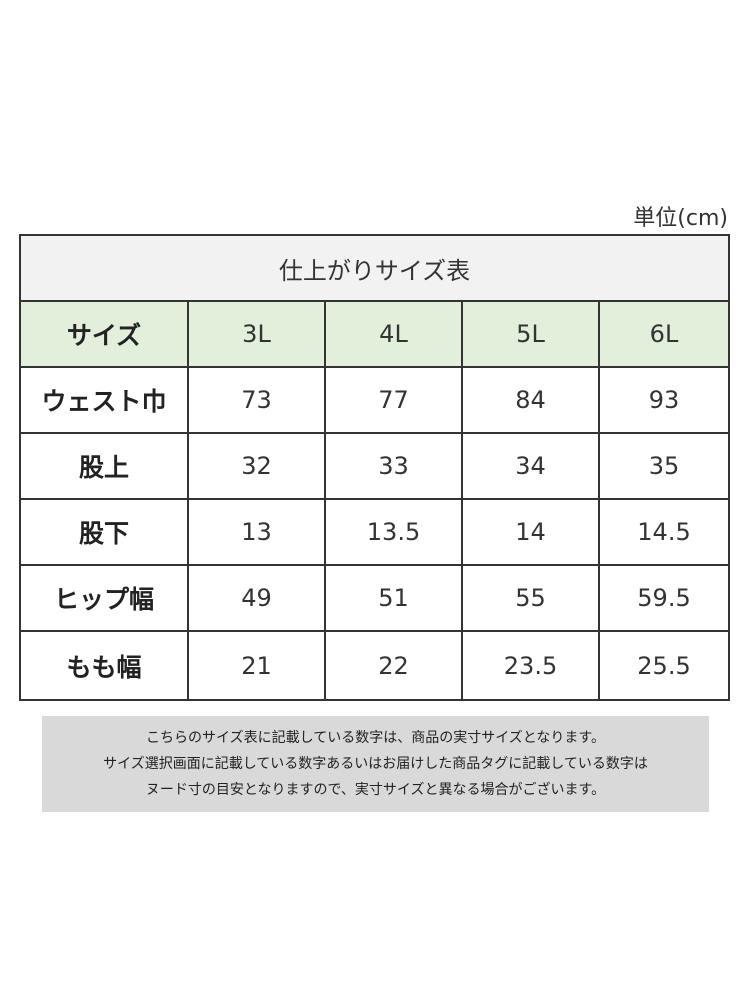 Image resolution: width=750 pixels, height=1000 pixels. What do you see at coordinates (680, 218) in the screenshot?
I see `unit-label: 単位(cm)` at bounding box center [680, 218].